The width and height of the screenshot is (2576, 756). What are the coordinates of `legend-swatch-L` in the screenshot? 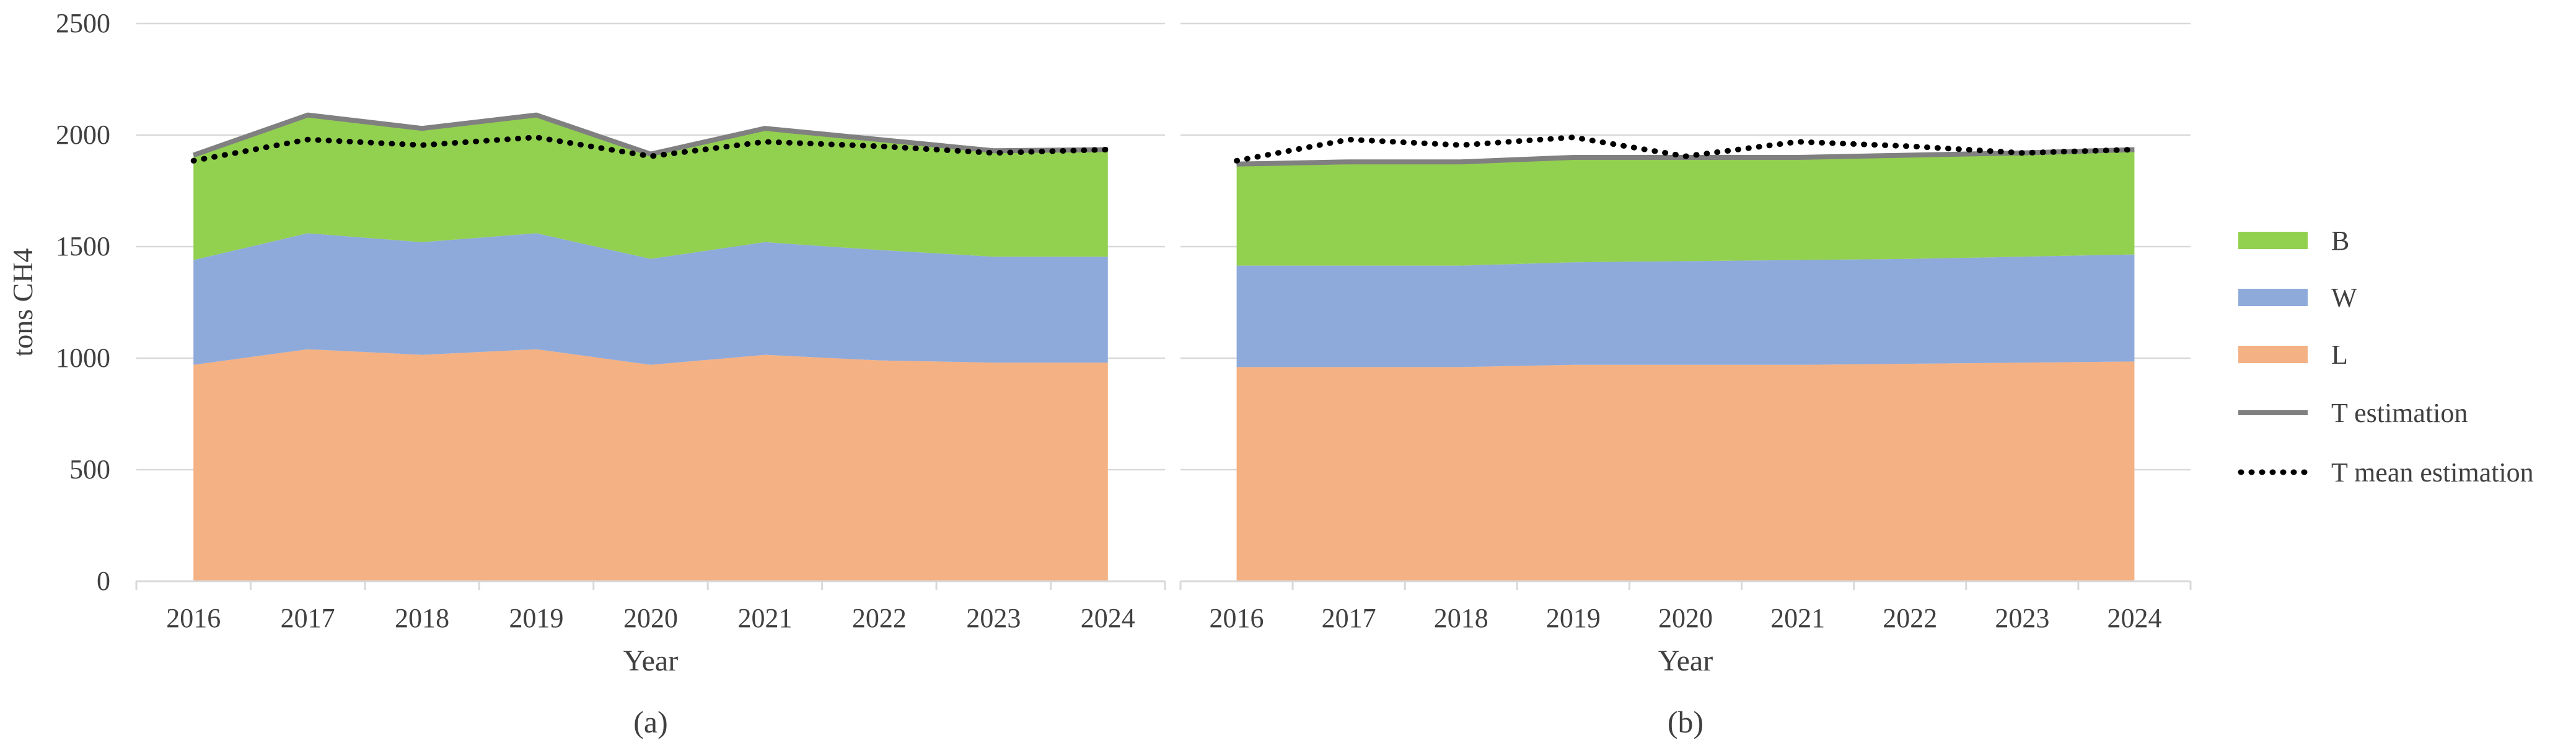 It's located at (2273, 354).